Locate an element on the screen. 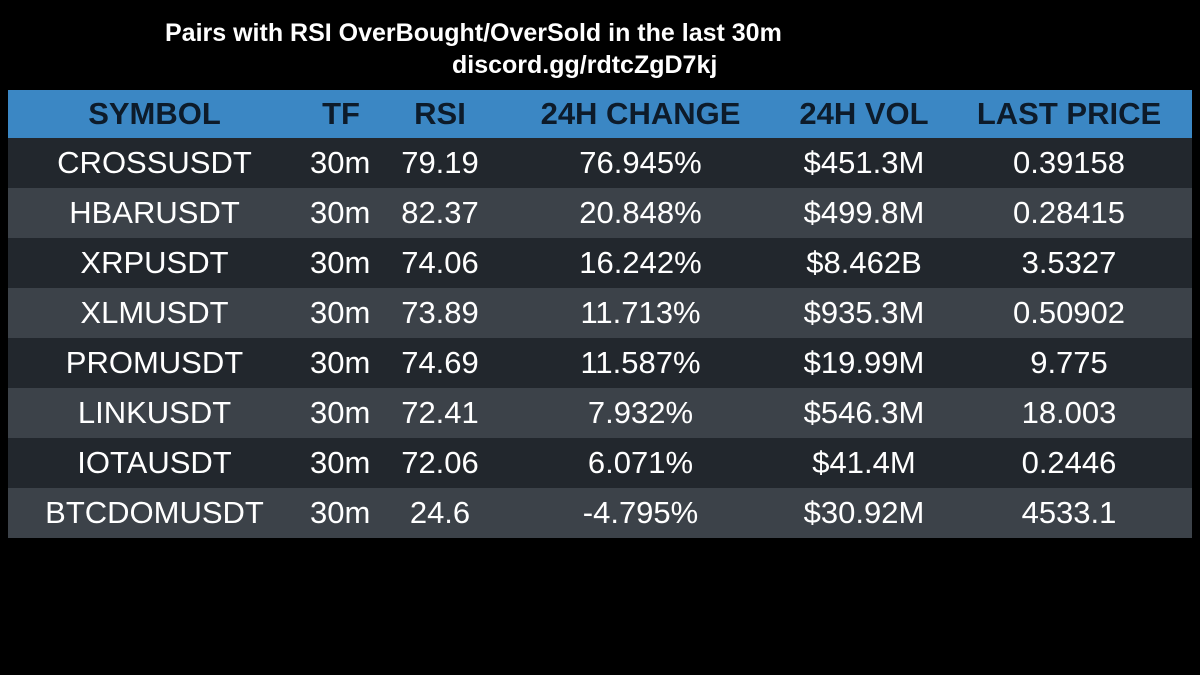  cell-24h-vol: $499.8M is located at coordinates (864, 212).